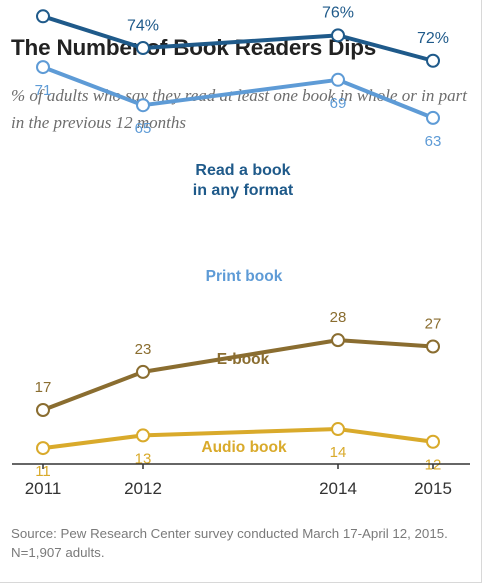 The image size is (483, 584). I want to click on data-label: 17, so click(43, 387).